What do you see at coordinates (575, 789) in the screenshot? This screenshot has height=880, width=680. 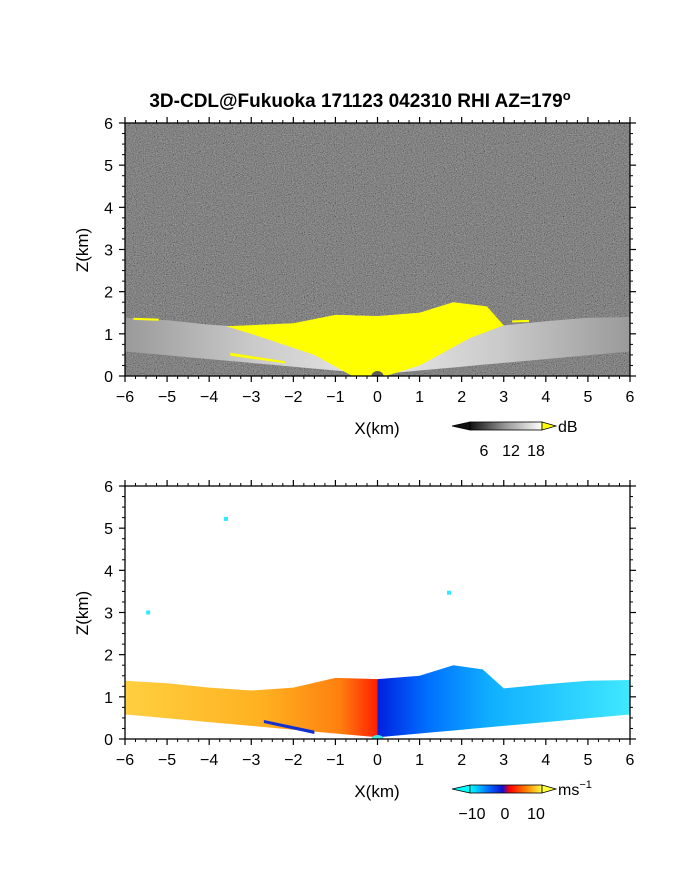 I see `colorbar-unit: ms−1` at bounding box center [575, 789].